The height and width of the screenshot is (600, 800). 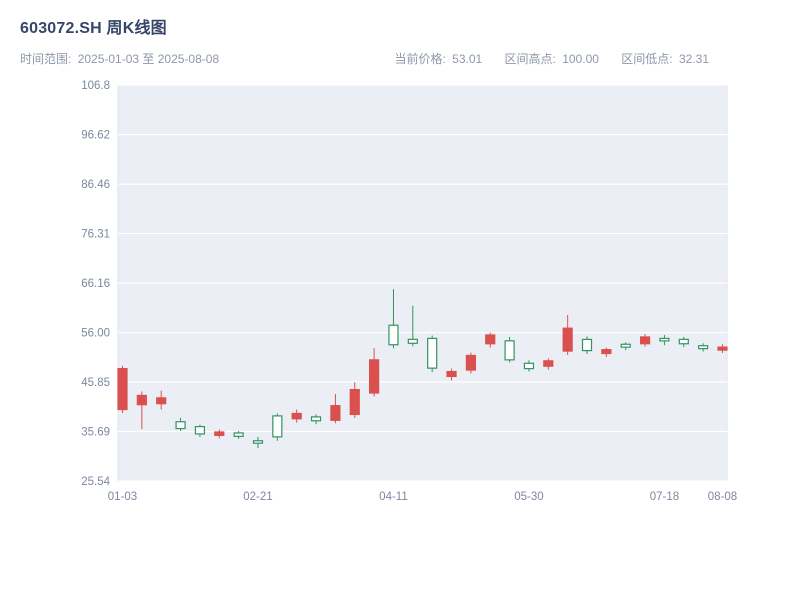 What do you see at coordinates (95, 185) in the screenshot?
I see `y-tick-label: 86.46` at bounding box center [95, 185].